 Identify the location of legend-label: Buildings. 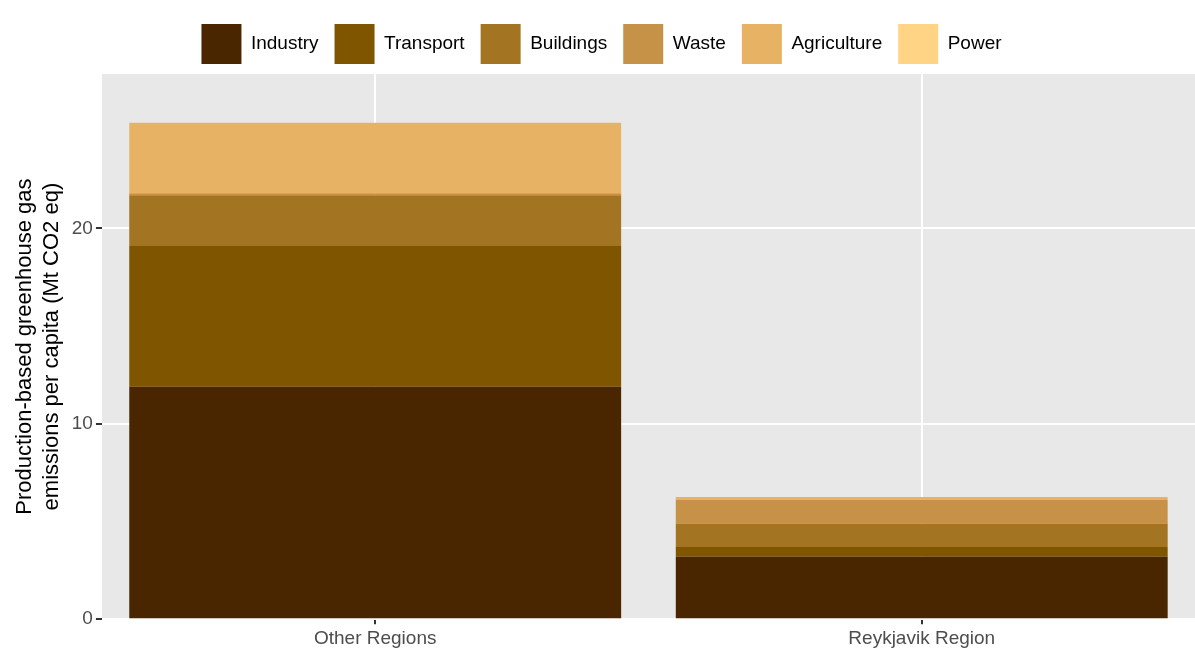
(569, 43).